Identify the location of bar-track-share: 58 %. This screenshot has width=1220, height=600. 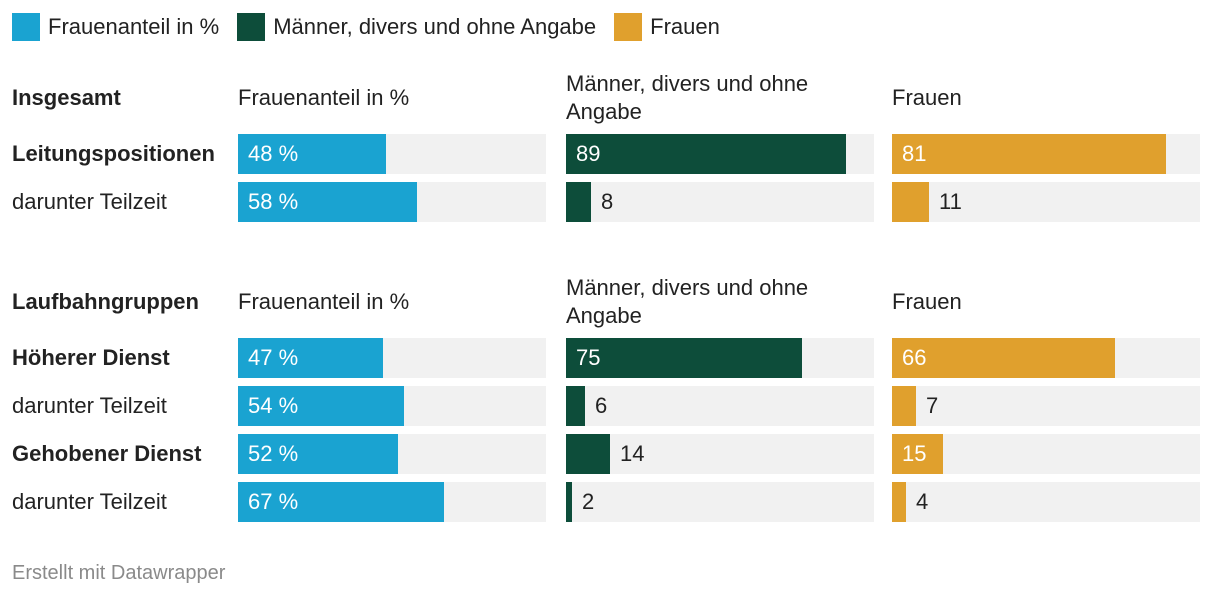
(392, 202).